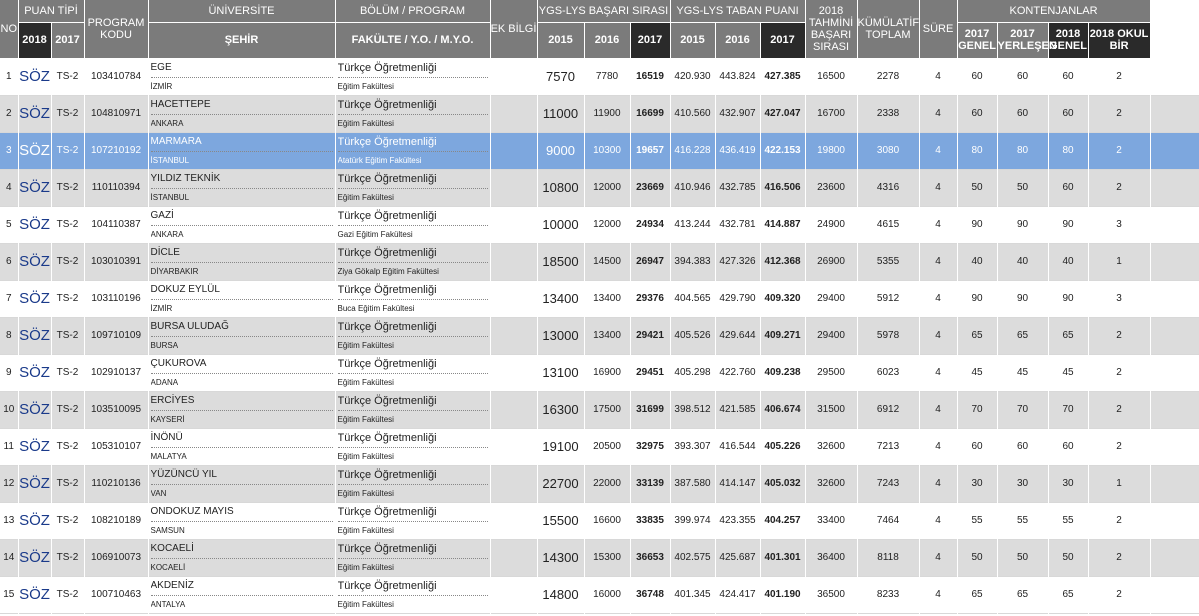 The height and width of the screenshot is (616, 1199). What do you see at coordinates (650, 372) in the screenshot?
I see `bs-2017: 29451` at bounding box center [650, 372].